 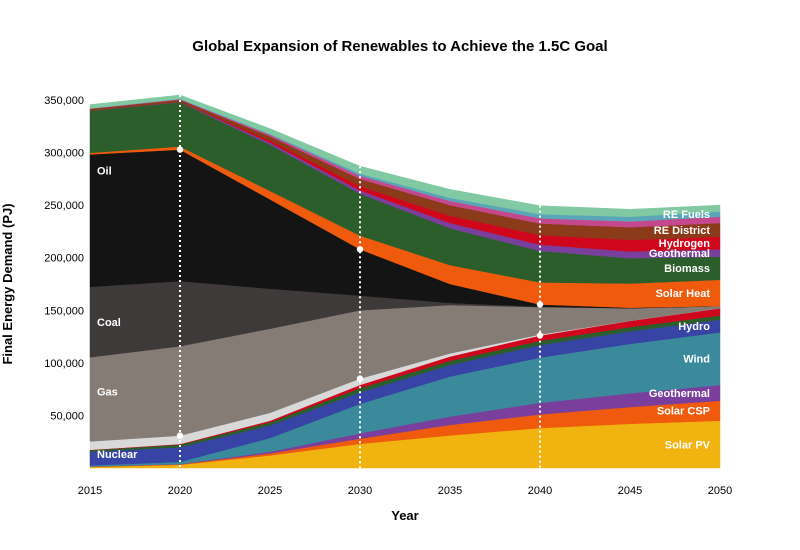 What do you see at coordinates (67, 416) in the screenshot?
I see `y-tick-label: 50,000` at bounding box center [67, 416].